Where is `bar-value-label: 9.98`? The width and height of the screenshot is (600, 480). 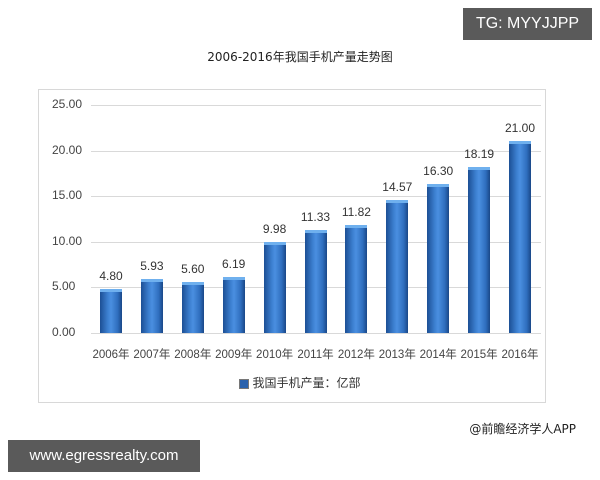 bar-value-label: 9.98 is located at coordinates (274, 228).